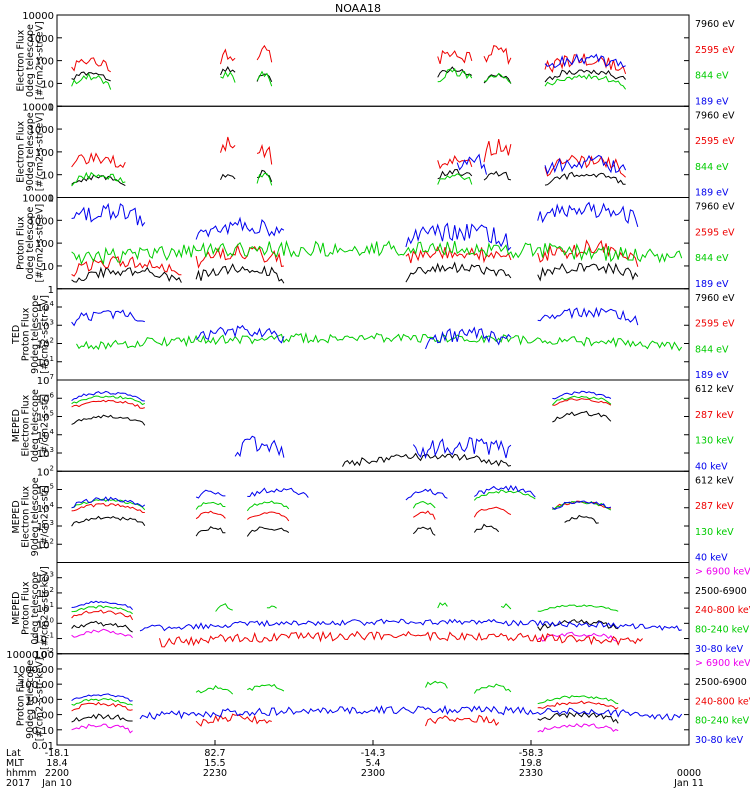  Describe the element at coordinates (689, 773) in the screenshot. I see `x-tick-label-time: 0000` at that location.